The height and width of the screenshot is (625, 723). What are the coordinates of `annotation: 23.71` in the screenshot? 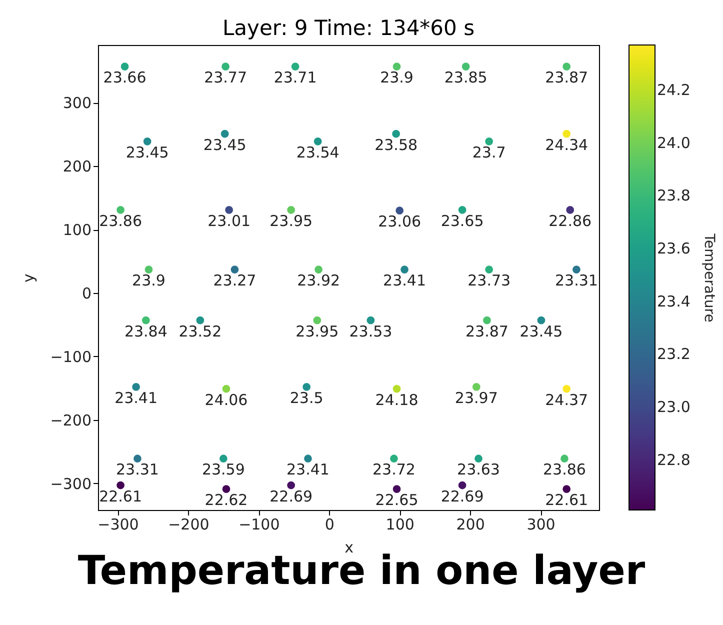 It's located at (295, 77).